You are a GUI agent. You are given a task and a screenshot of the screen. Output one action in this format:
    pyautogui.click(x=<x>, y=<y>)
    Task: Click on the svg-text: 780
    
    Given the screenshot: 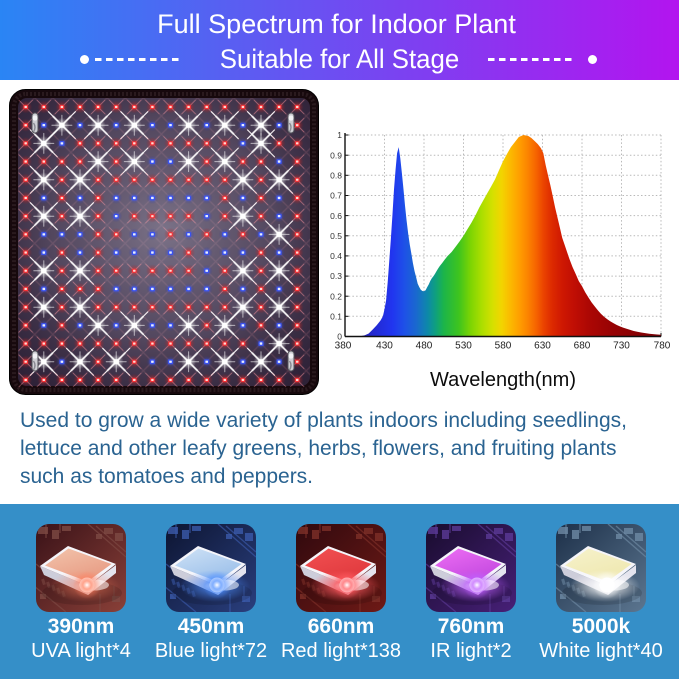 What is the action you would take?
    pyautogui.click(x=662, y=346)
    